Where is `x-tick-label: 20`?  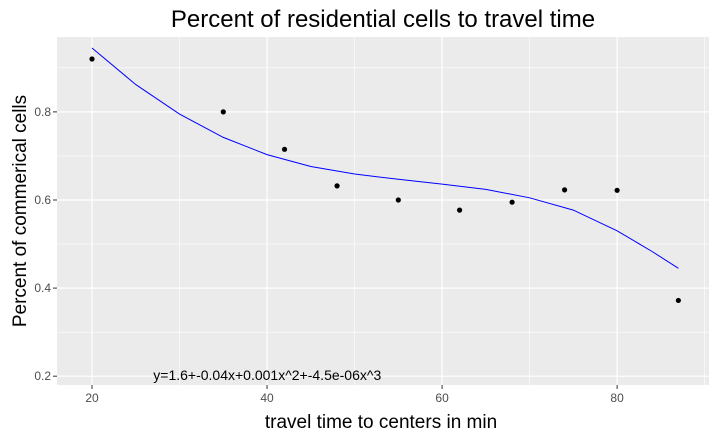
x-tick-label: 20 is located at coordinates (92, 398).